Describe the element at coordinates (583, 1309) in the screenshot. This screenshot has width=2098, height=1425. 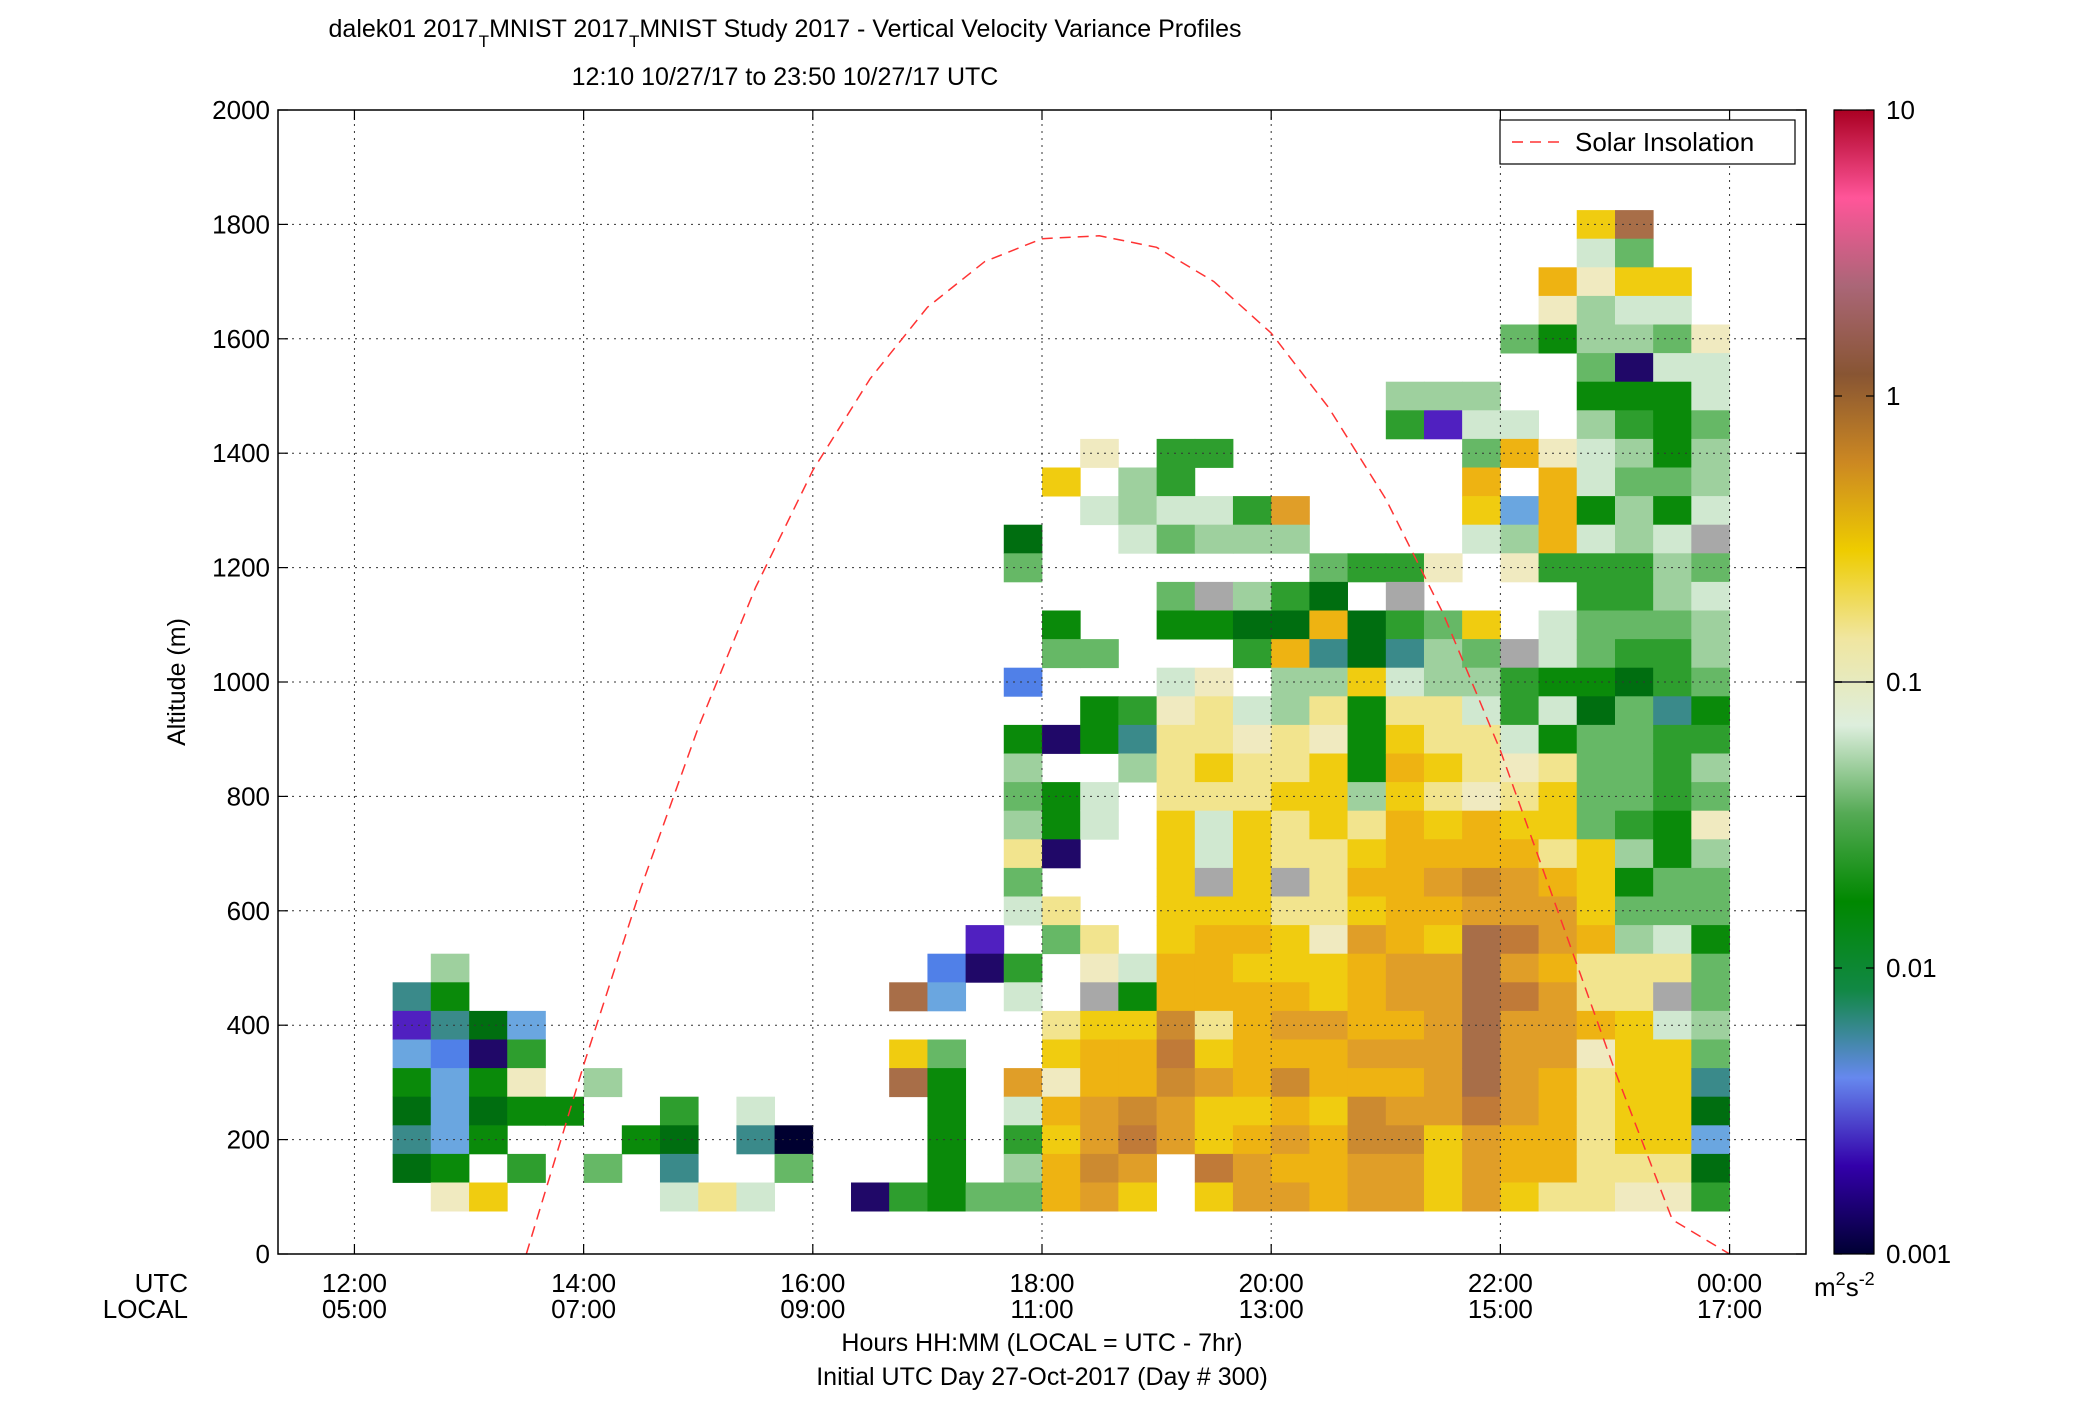
I see `x-tick-label-local: 07:00` at that location.